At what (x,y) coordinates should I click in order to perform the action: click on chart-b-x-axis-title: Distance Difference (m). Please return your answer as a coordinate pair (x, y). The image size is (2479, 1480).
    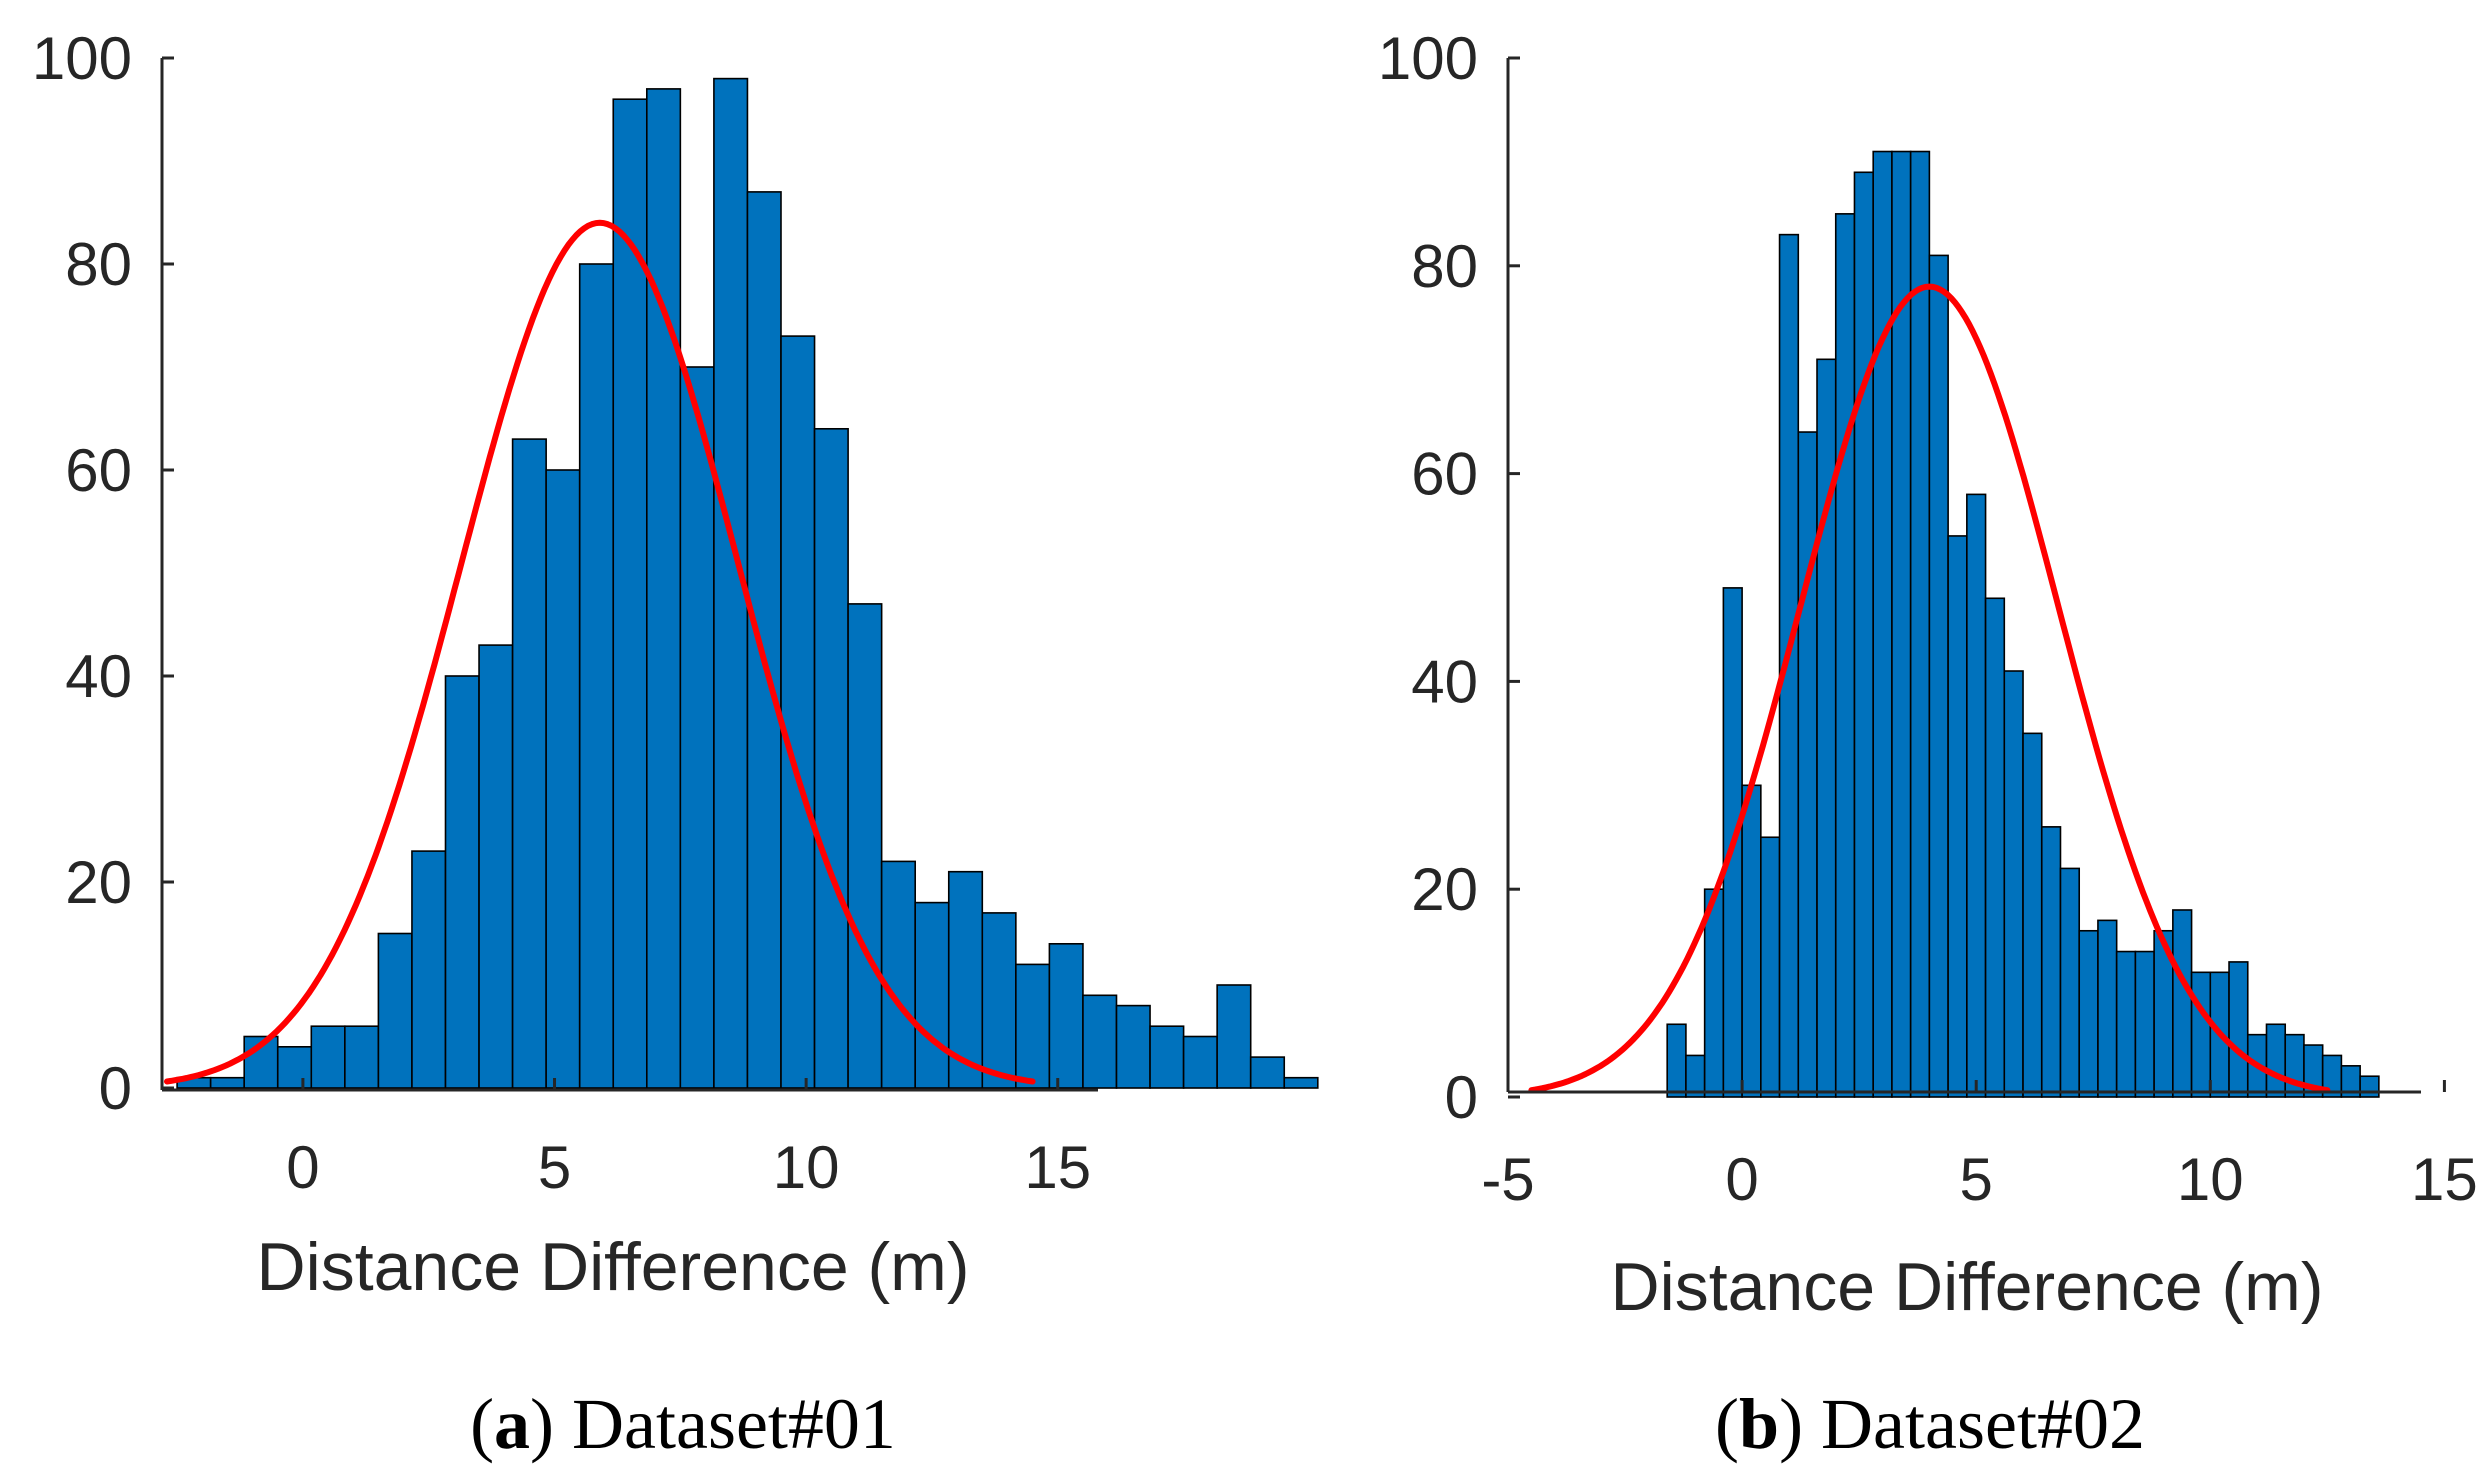
    Looking at the image, I should click on (1967, 1287).